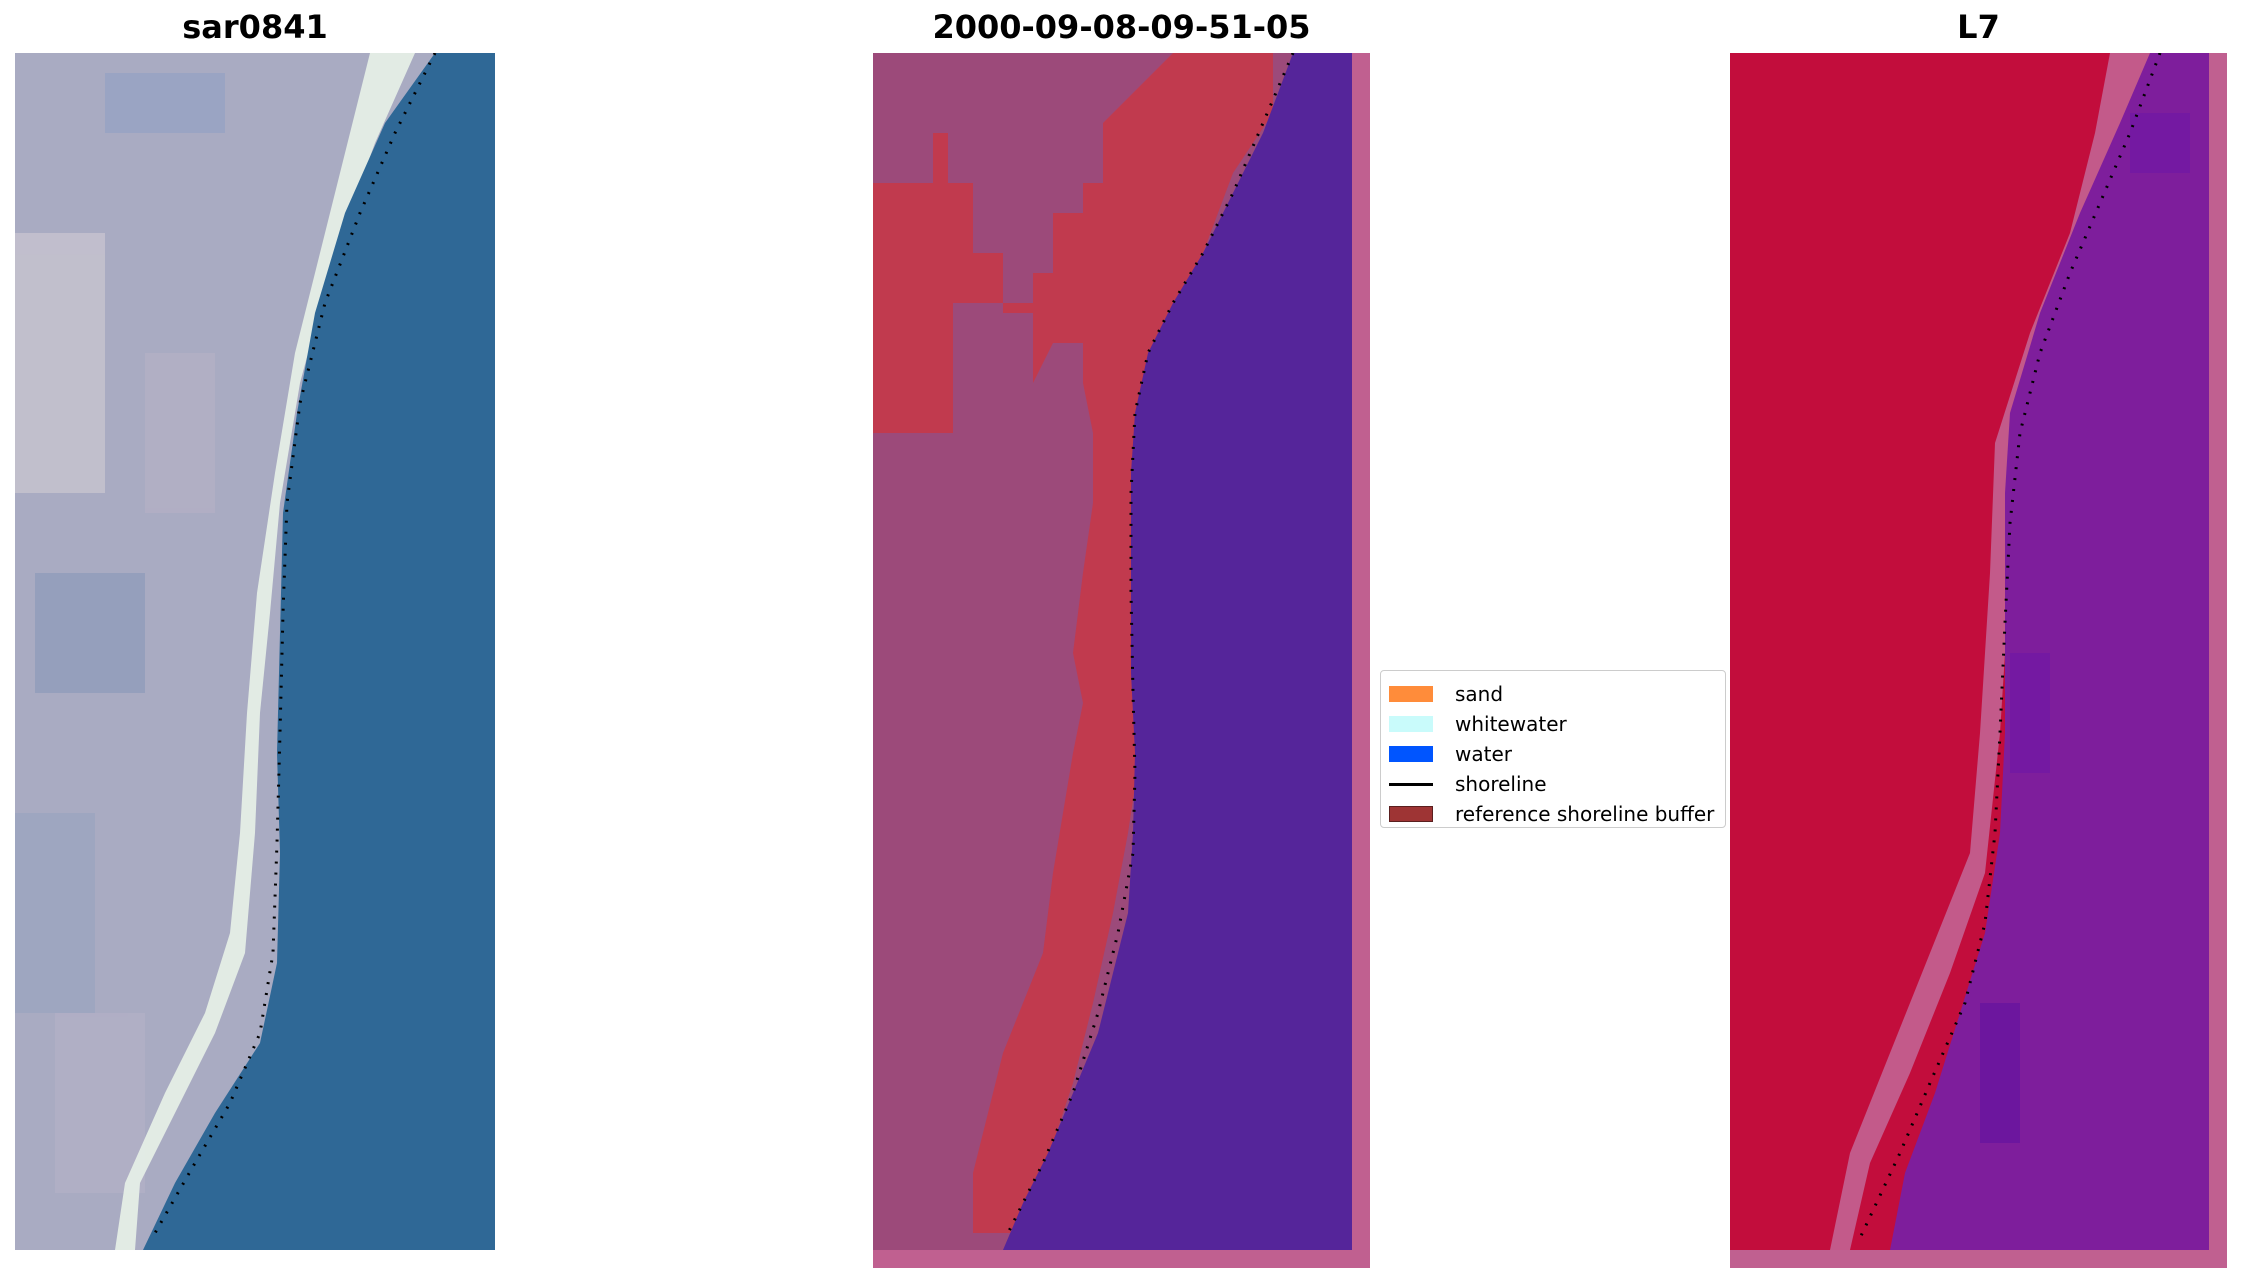 This screenshot has width=2242, height=1283. What do you see at coordinates (1483, 754) in the screenshot?
I see `legend-label: water` at bounding box center [1483, 754].